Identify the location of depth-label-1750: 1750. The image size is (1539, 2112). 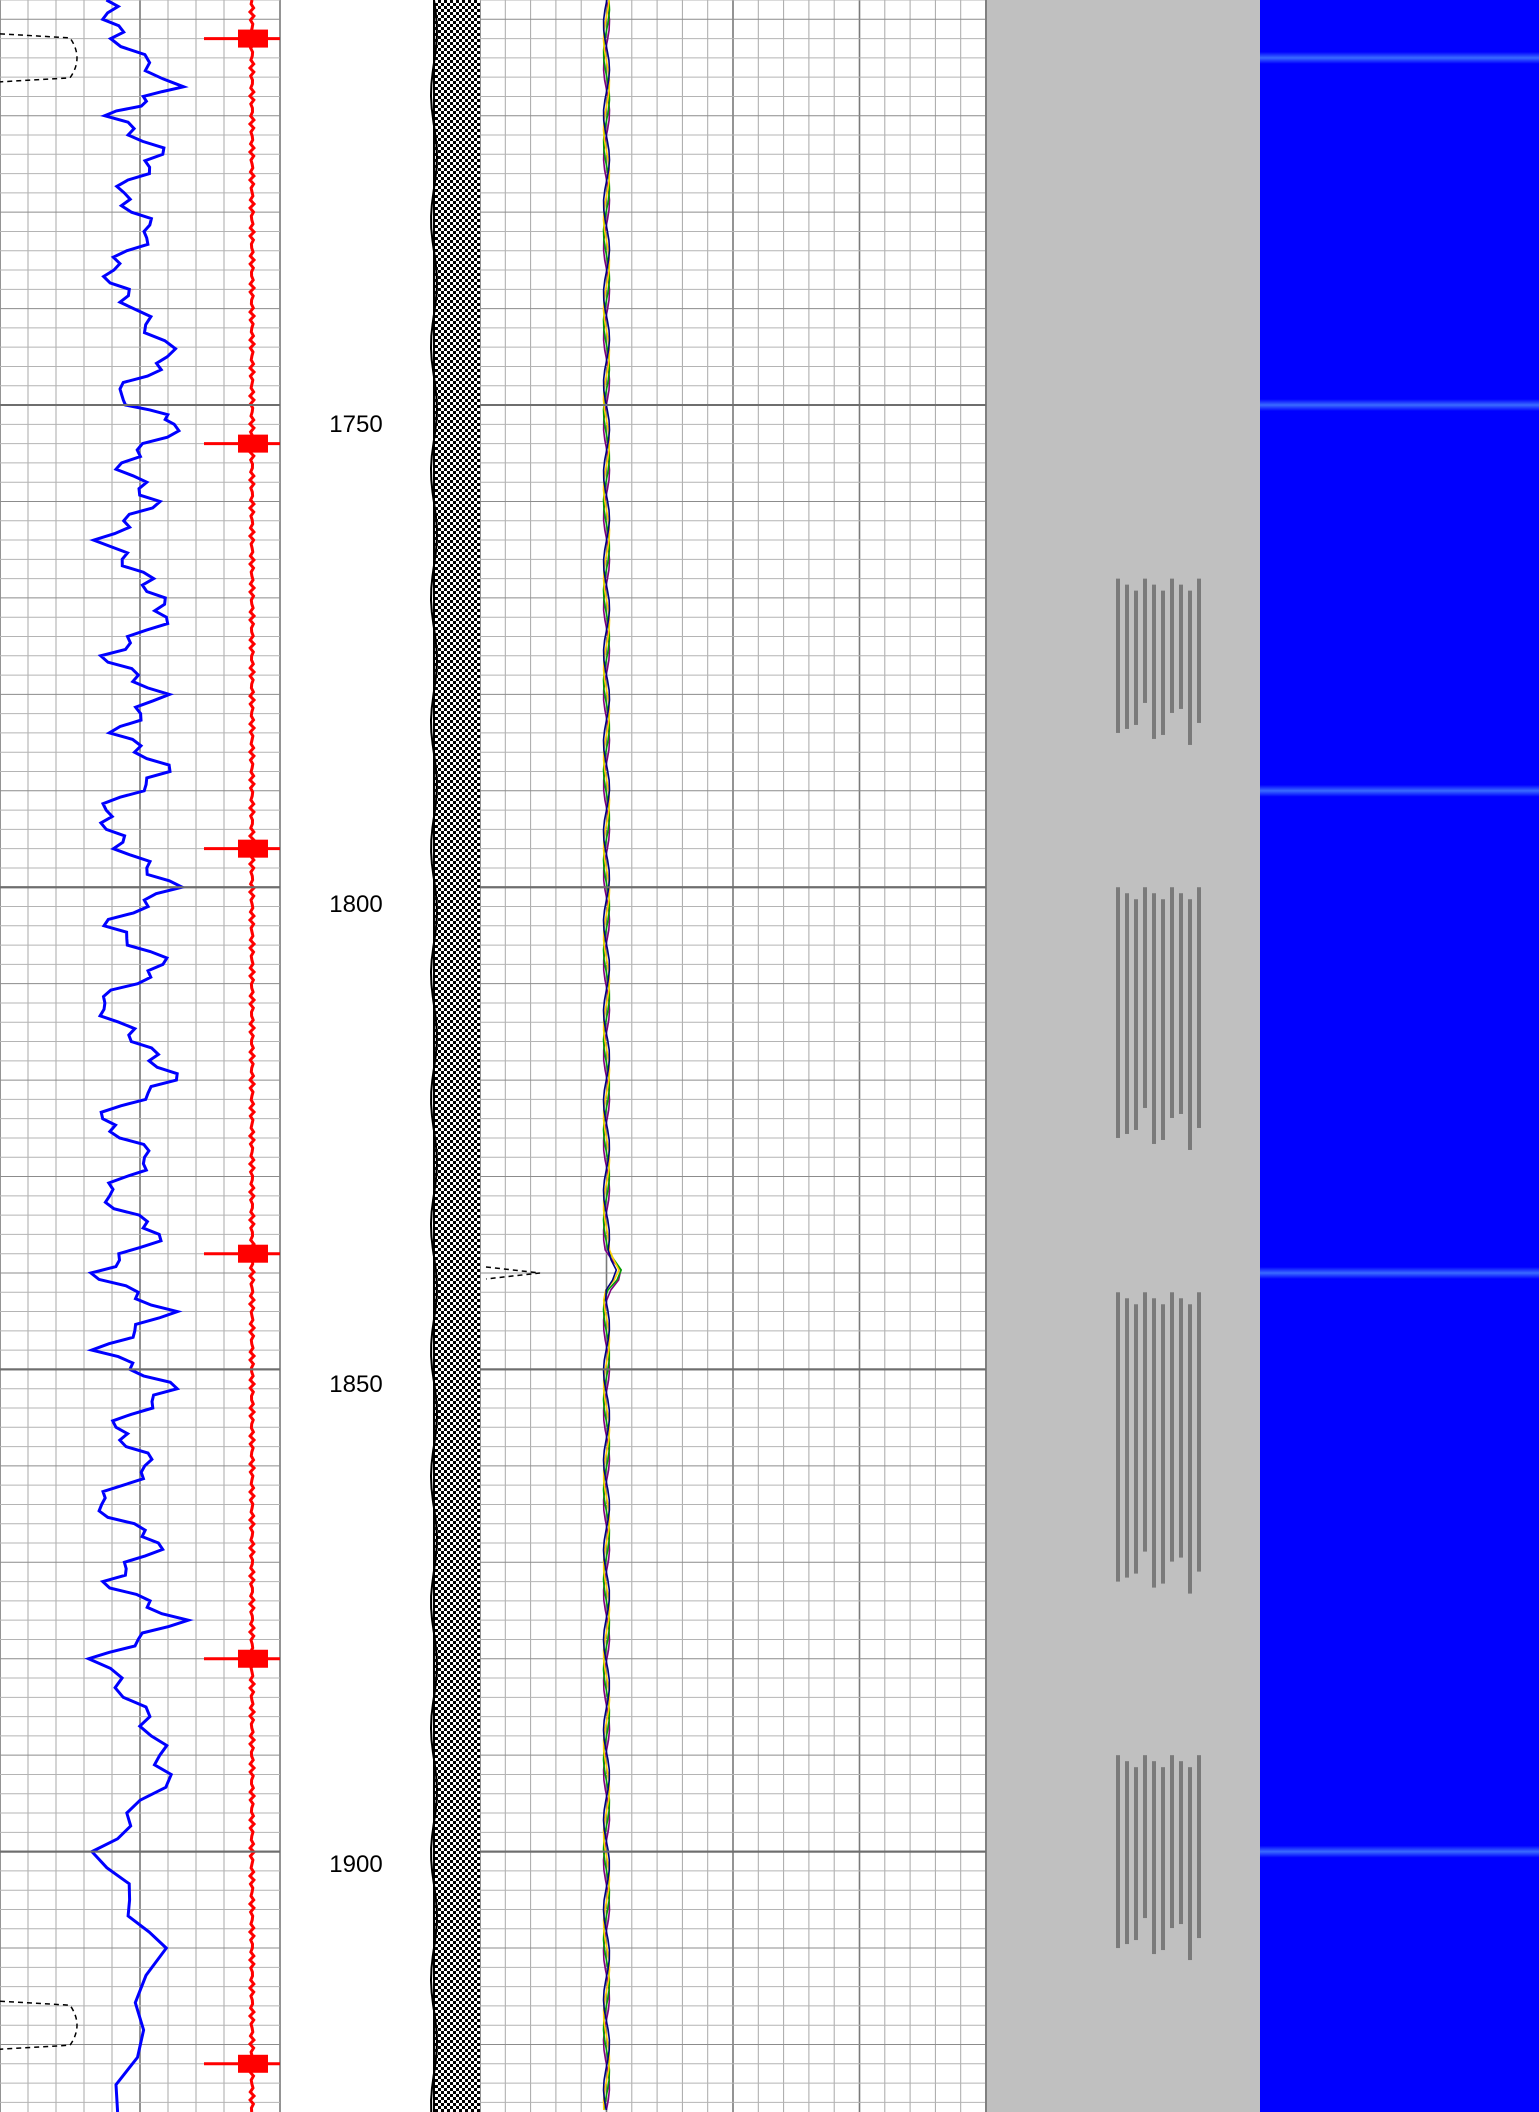
(355, 424).